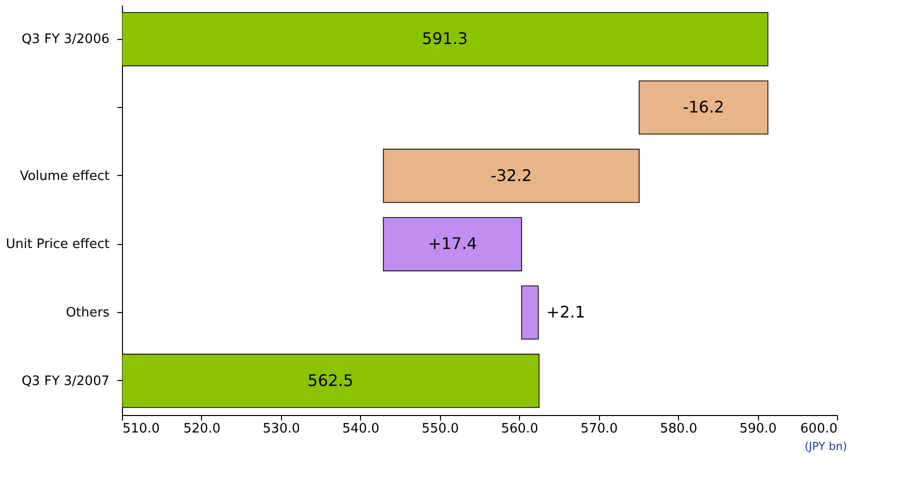 The height and width of the screenshot is (477, 908). I want to click on x-tick-label: 570.0, so click(599, 429).